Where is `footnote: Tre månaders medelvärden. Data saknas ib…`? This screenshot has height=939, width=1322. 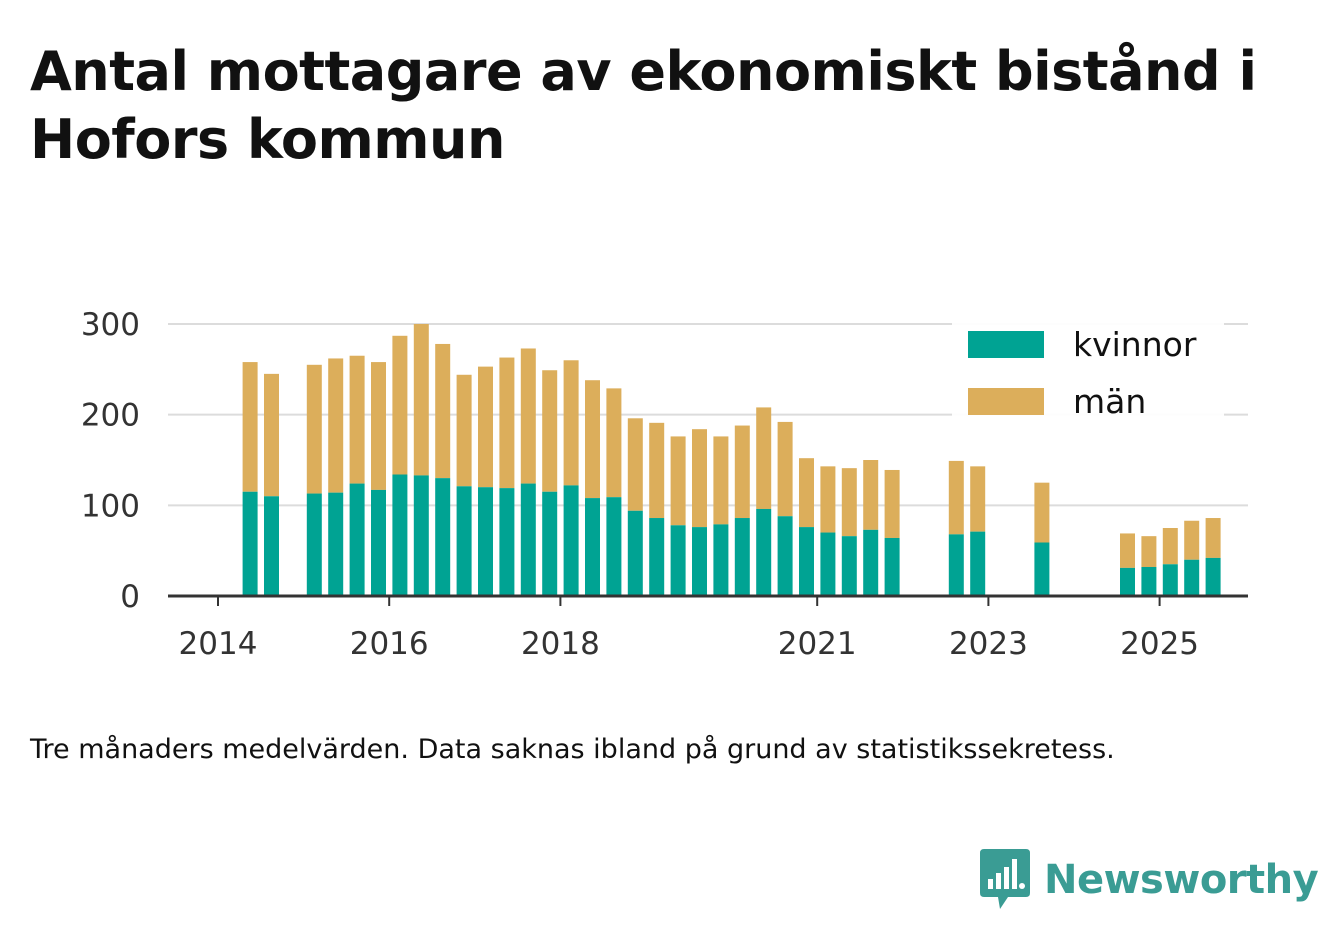
footnote: Tre månaders medelvärden. Data saknas ib… is located at coordinates (572, 749).